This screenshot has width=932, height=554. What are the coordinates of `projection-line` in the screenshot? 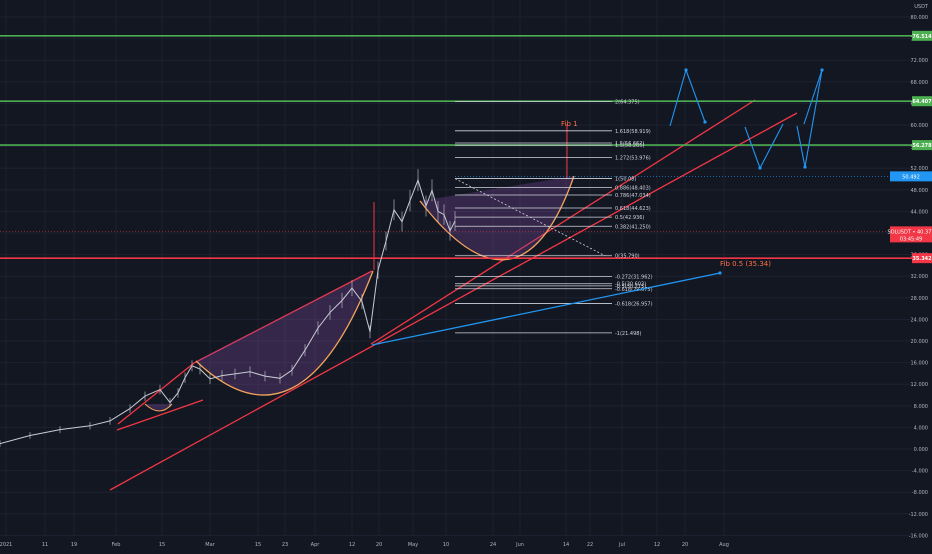 It's located at (546, 309).